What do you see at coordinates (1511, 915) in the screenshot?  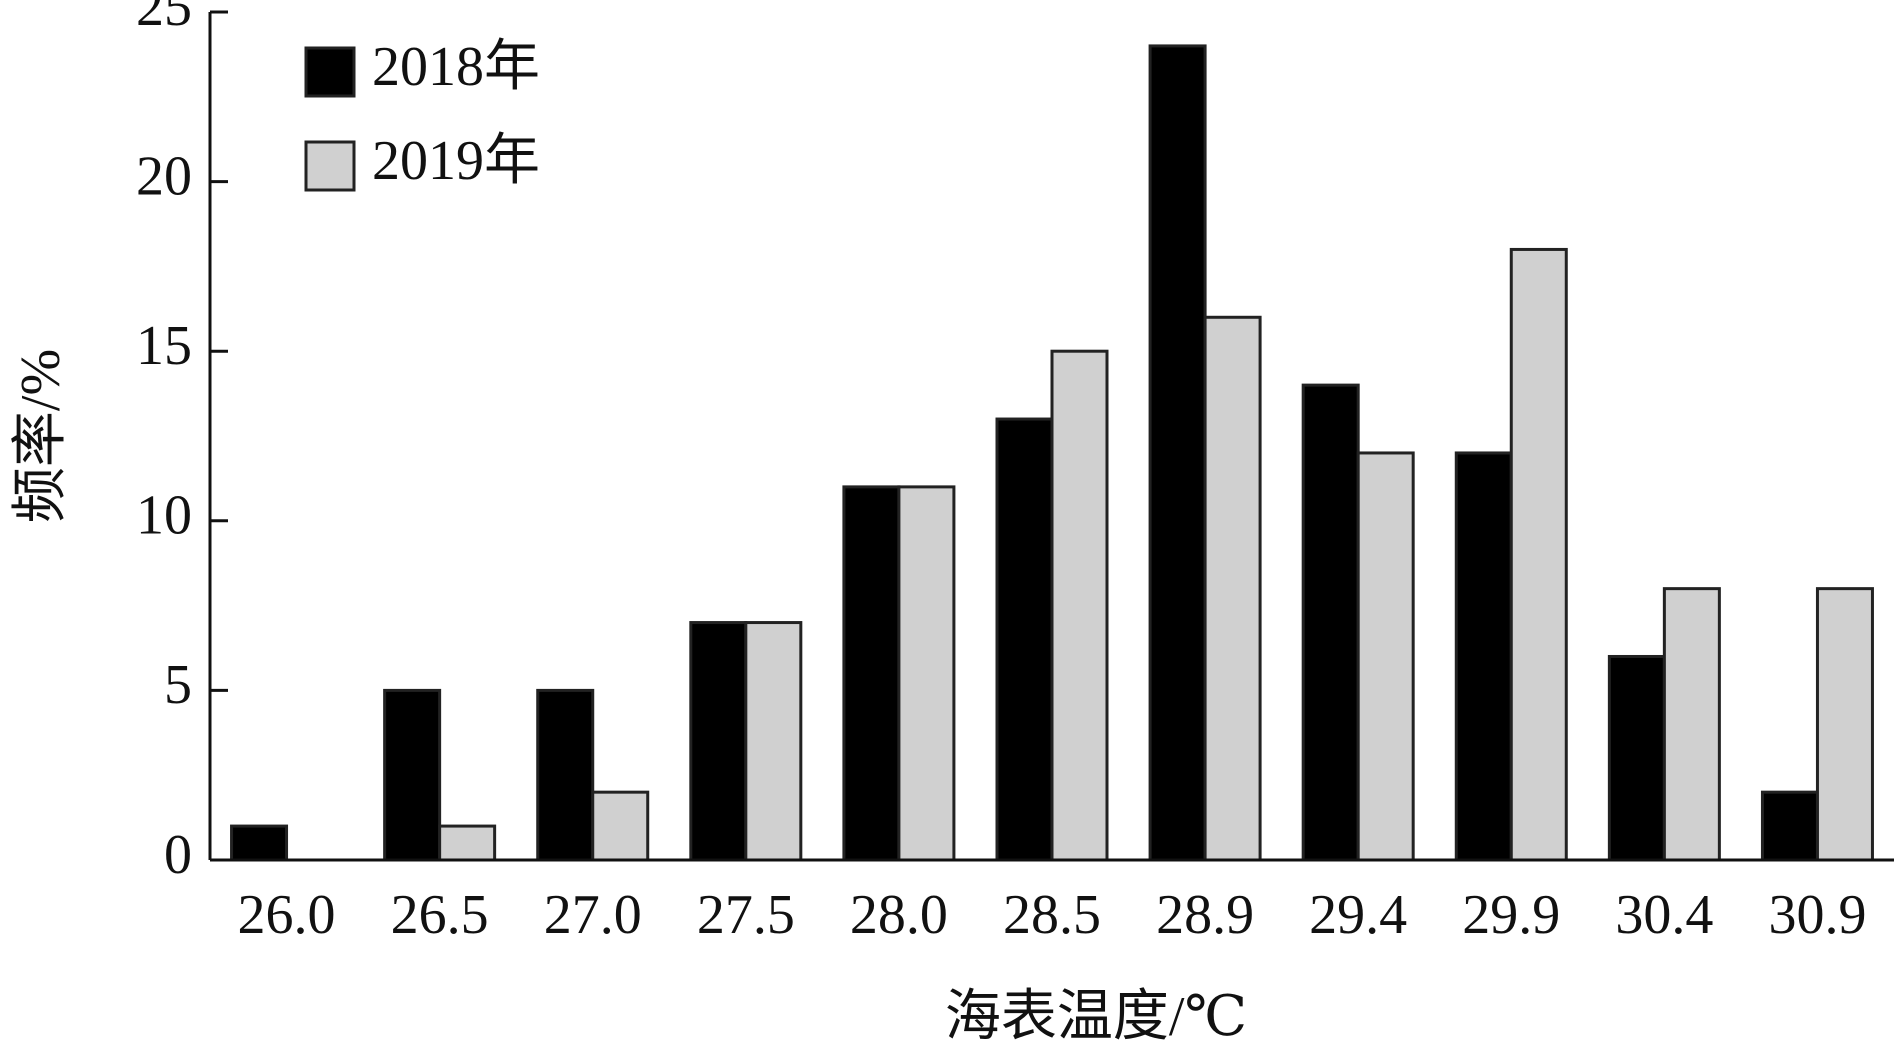 I see `x-tick-label: 29.9` at bounding box center [1511, 915].